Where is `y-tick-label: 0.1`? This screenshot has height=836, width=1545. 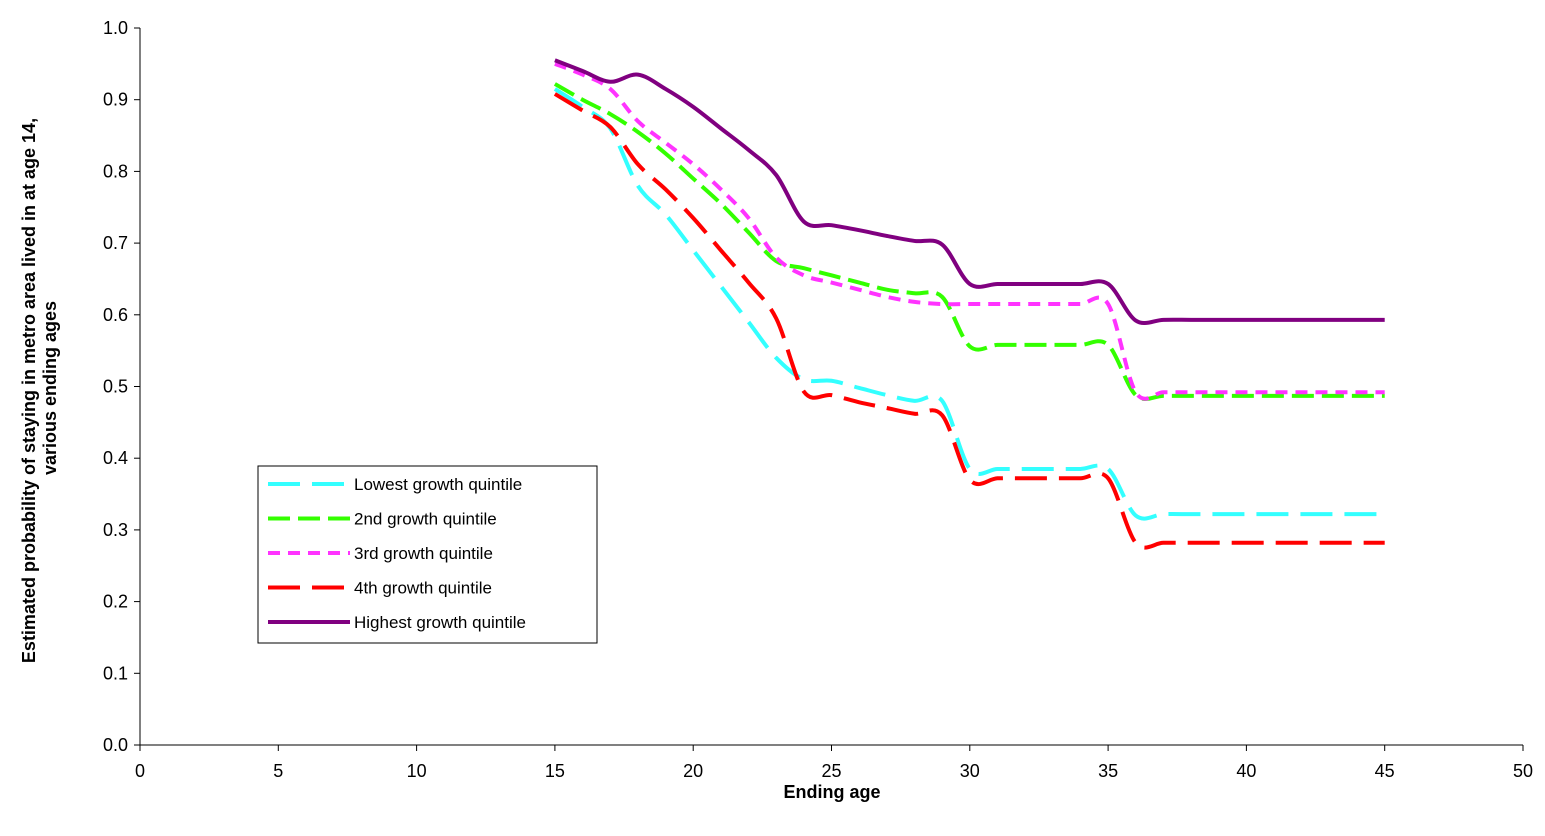 y-tick-label: 0.1 is located at coordinates (115, 673).